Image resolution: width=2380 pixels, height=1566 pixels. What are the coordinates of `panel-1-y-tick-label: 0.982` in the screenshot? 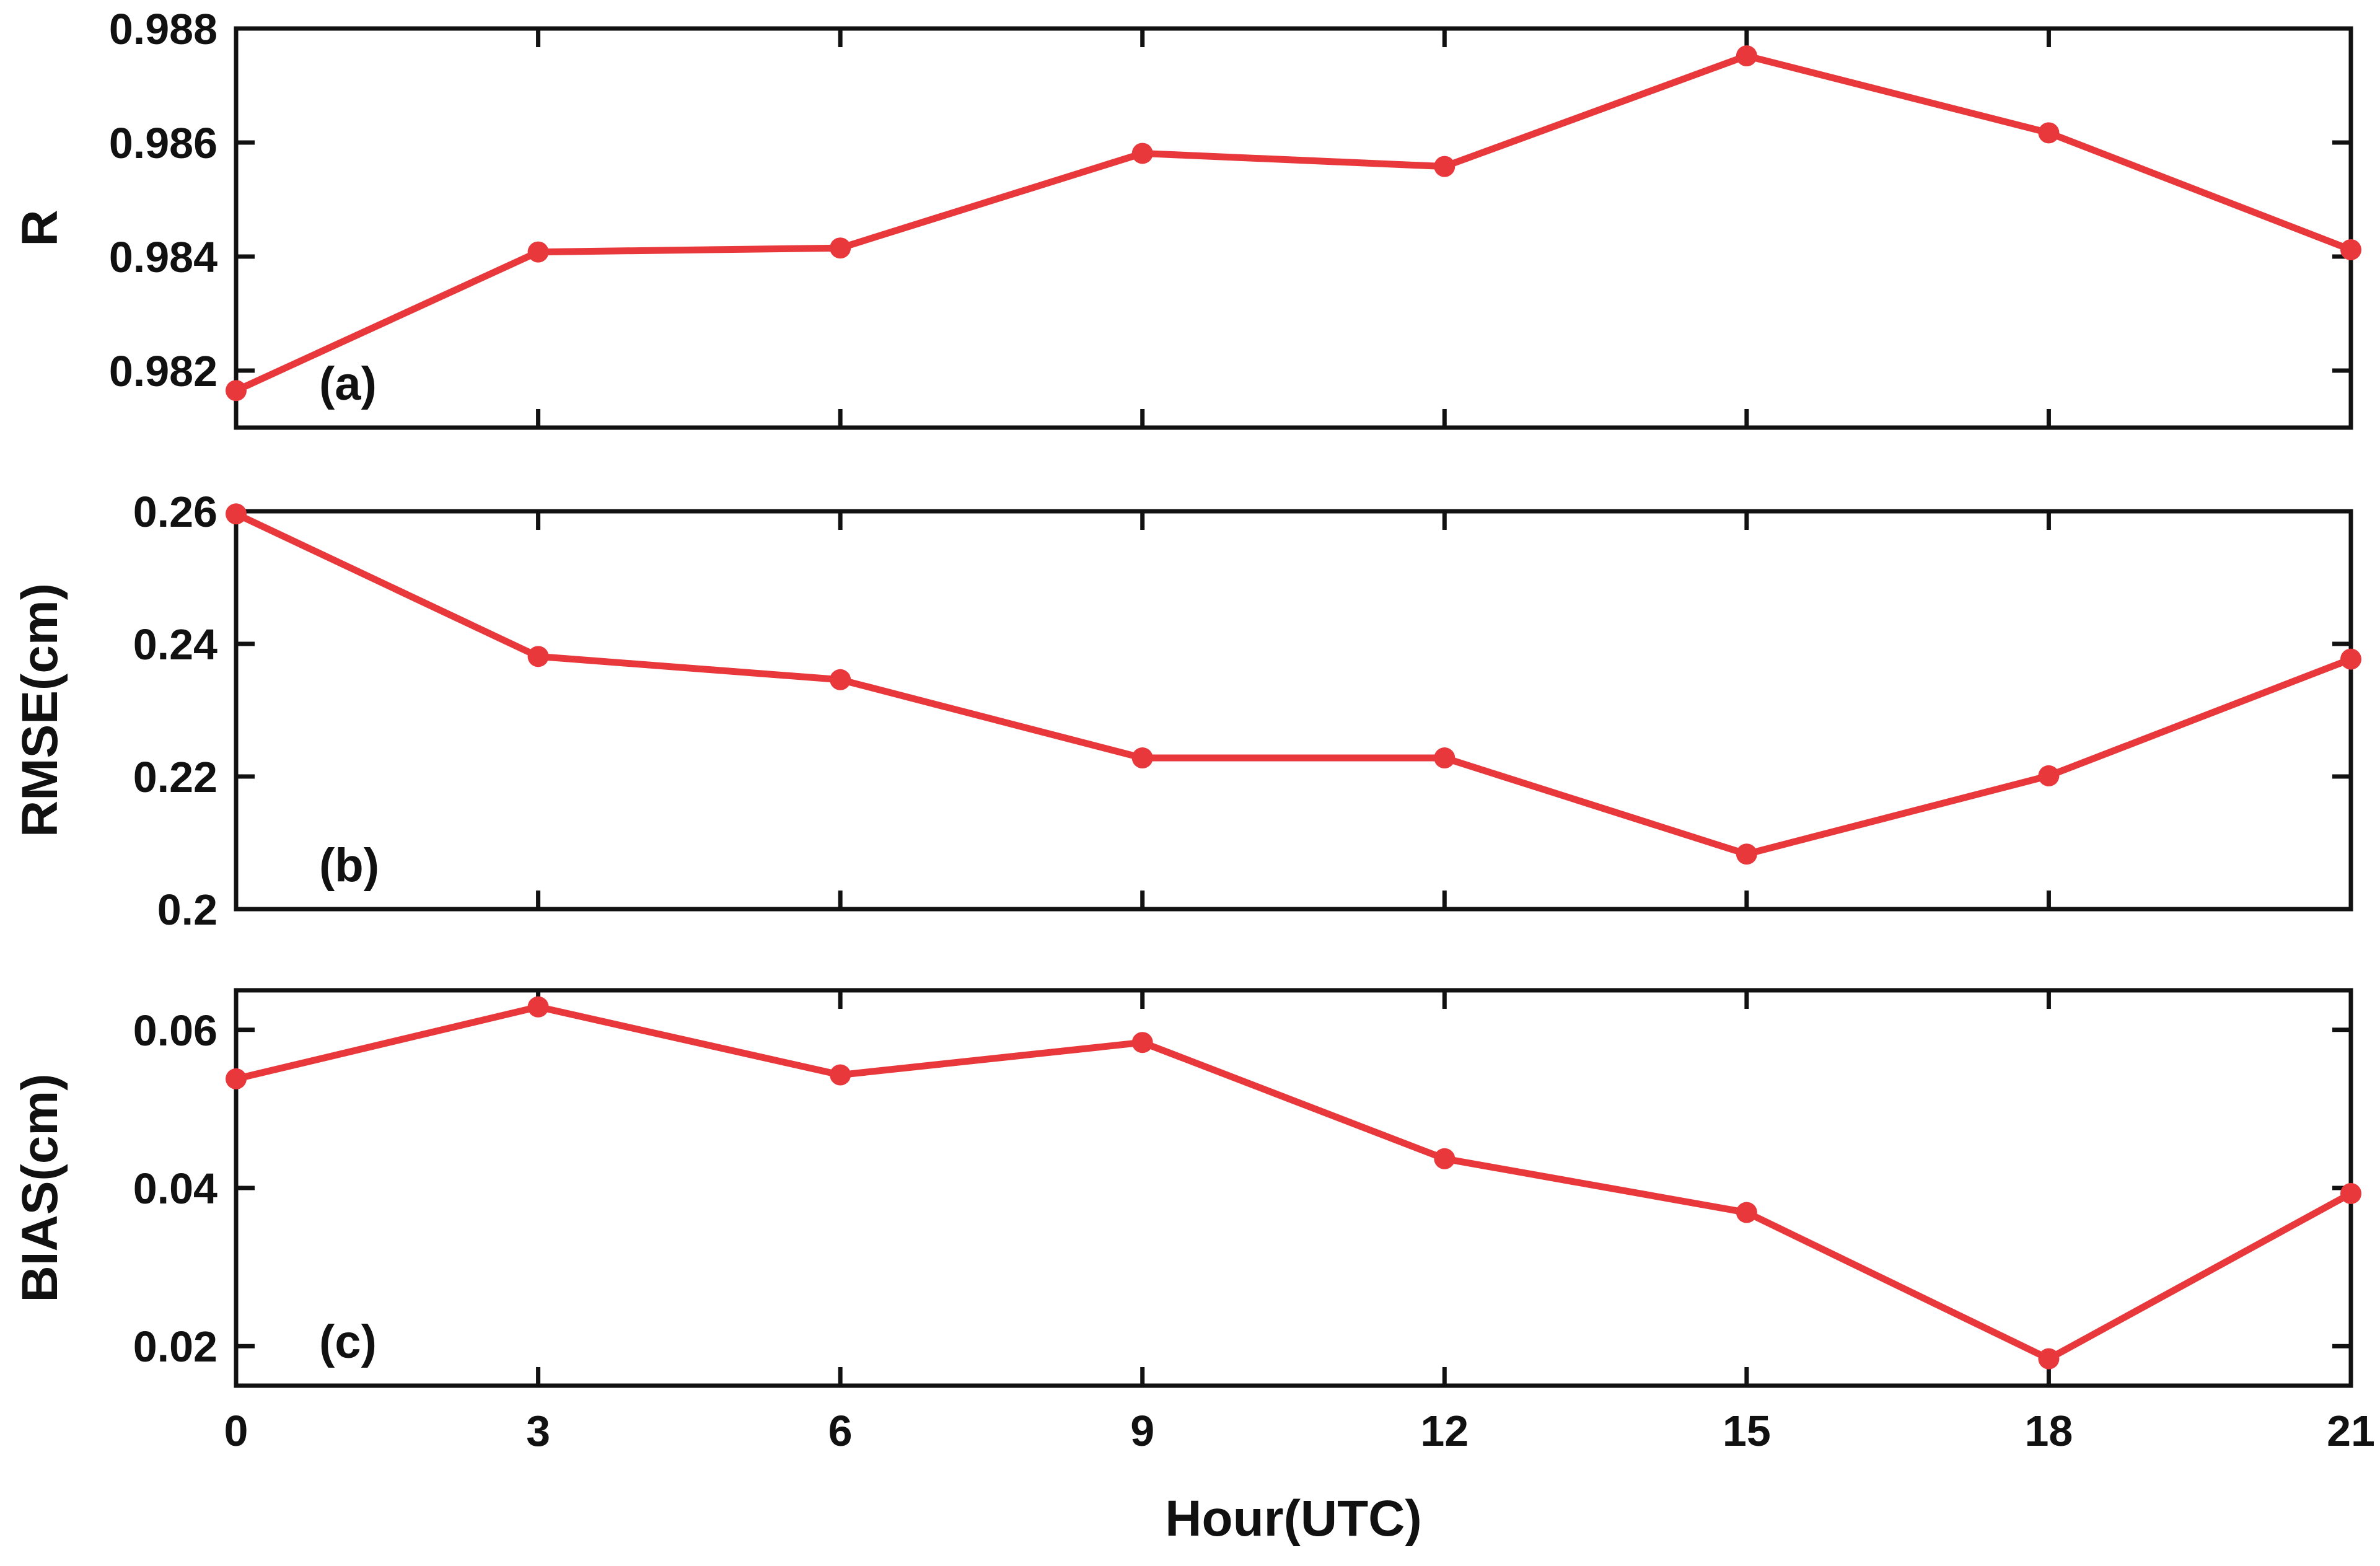 It's located at (163, 371).